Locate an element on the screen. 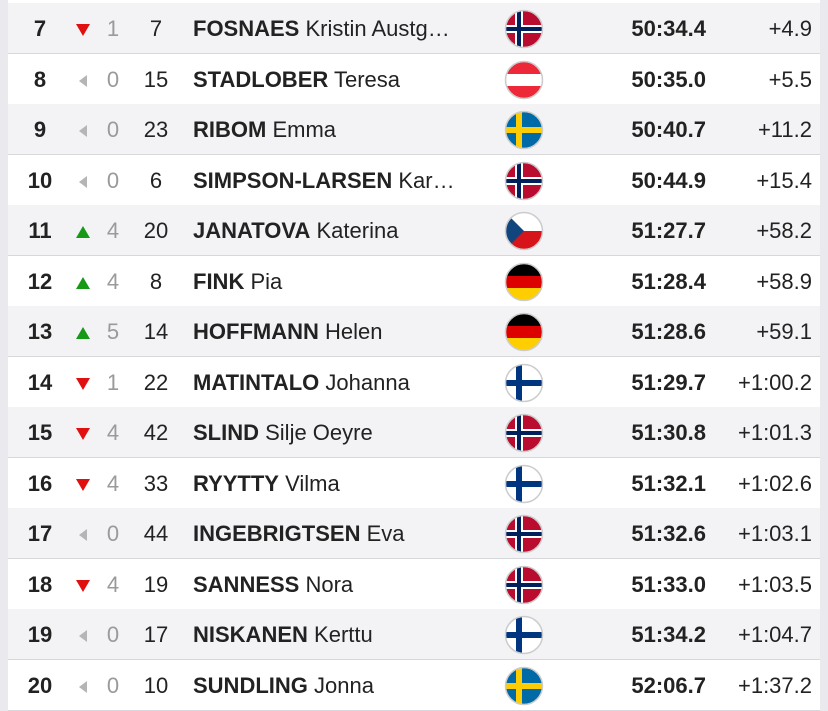 The width and height of the screenshot is (828, 711). surname: STADLOBER is located at coordinates (261, 79).